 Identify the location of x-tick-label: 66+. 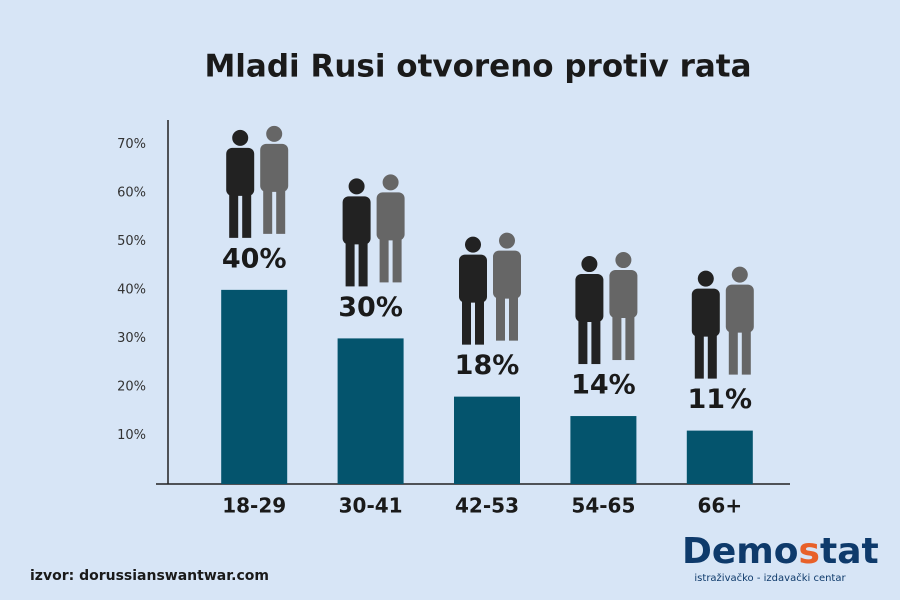
(720, 506).